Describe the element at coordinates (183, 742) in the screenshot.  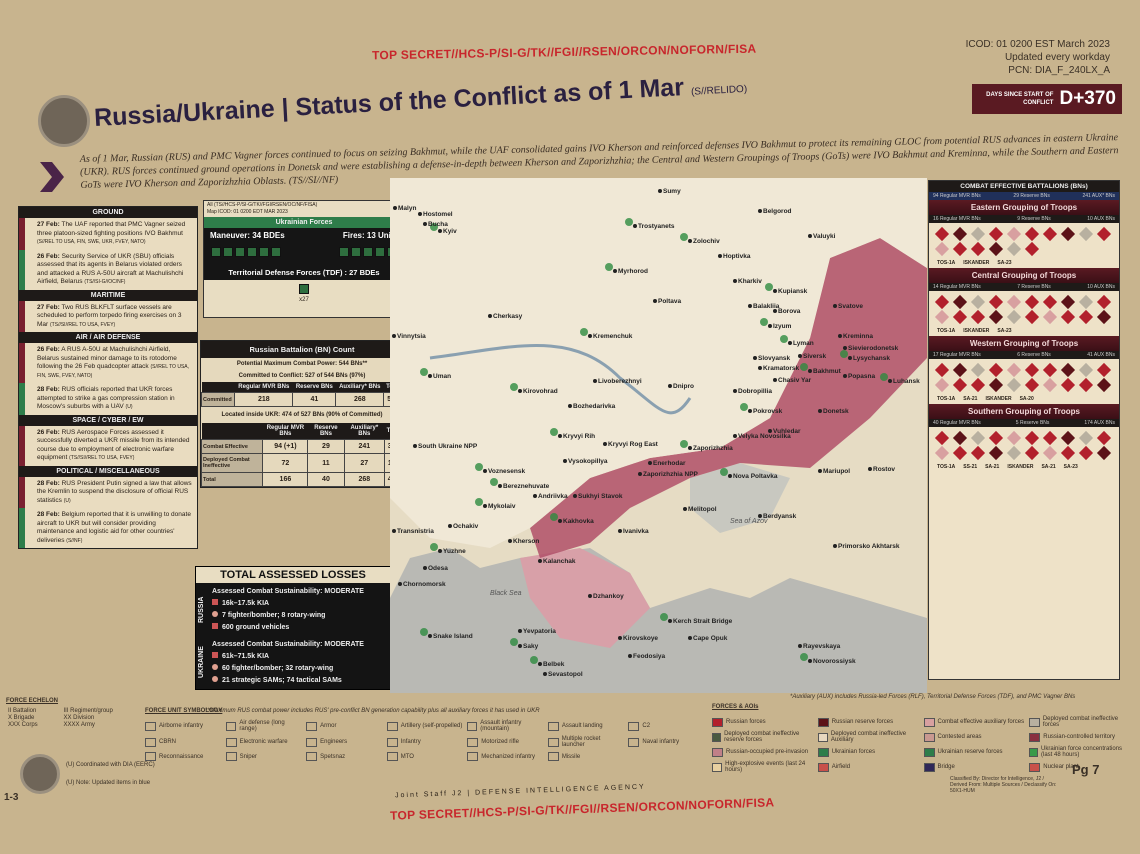
I see `unit-symbol-item: CBRN` at that location.